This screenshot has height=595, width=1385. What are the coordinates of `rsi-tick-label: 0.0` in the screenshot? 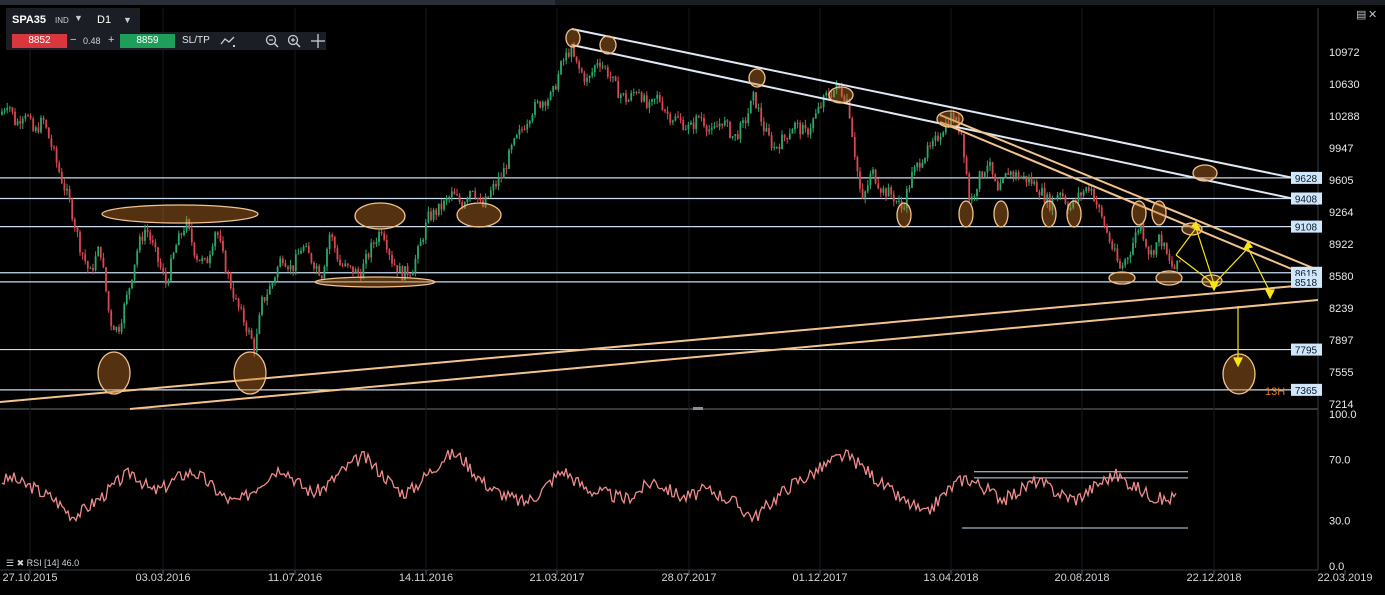 It's located at (1336, 567).